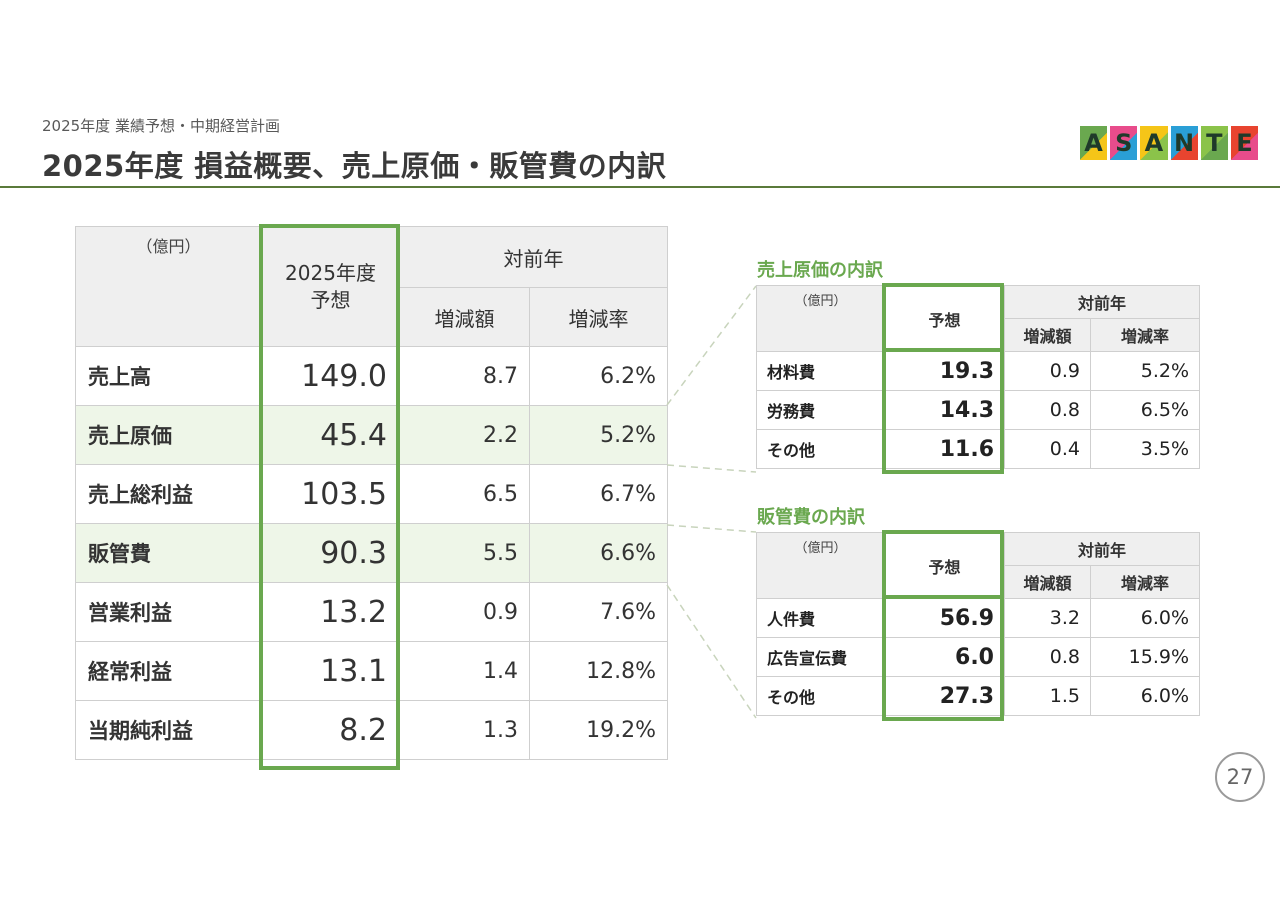 The image size is (1280, 905). What do you see at coordinates (640, 187) in the screenshot?
I see `title-divider` at bounding box center [640, 187].